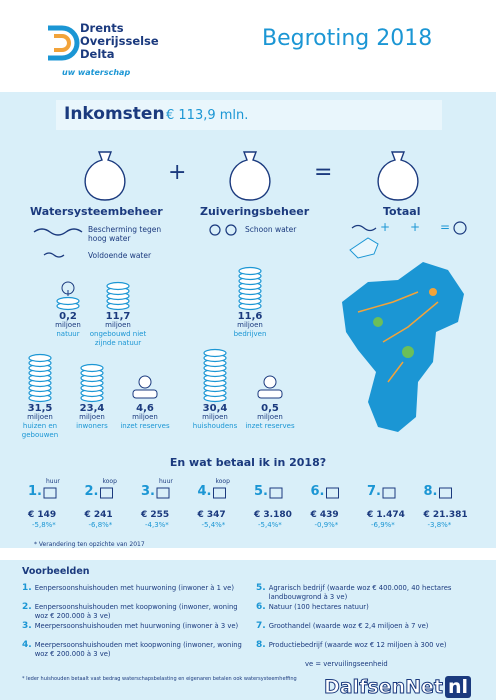 Image resolution: width=496 pixels, height=700 pixels. What do you see at coordinates (273, 515) in the screenshot?
I see `amount: € 3.180` at bounding box center [273, 515].